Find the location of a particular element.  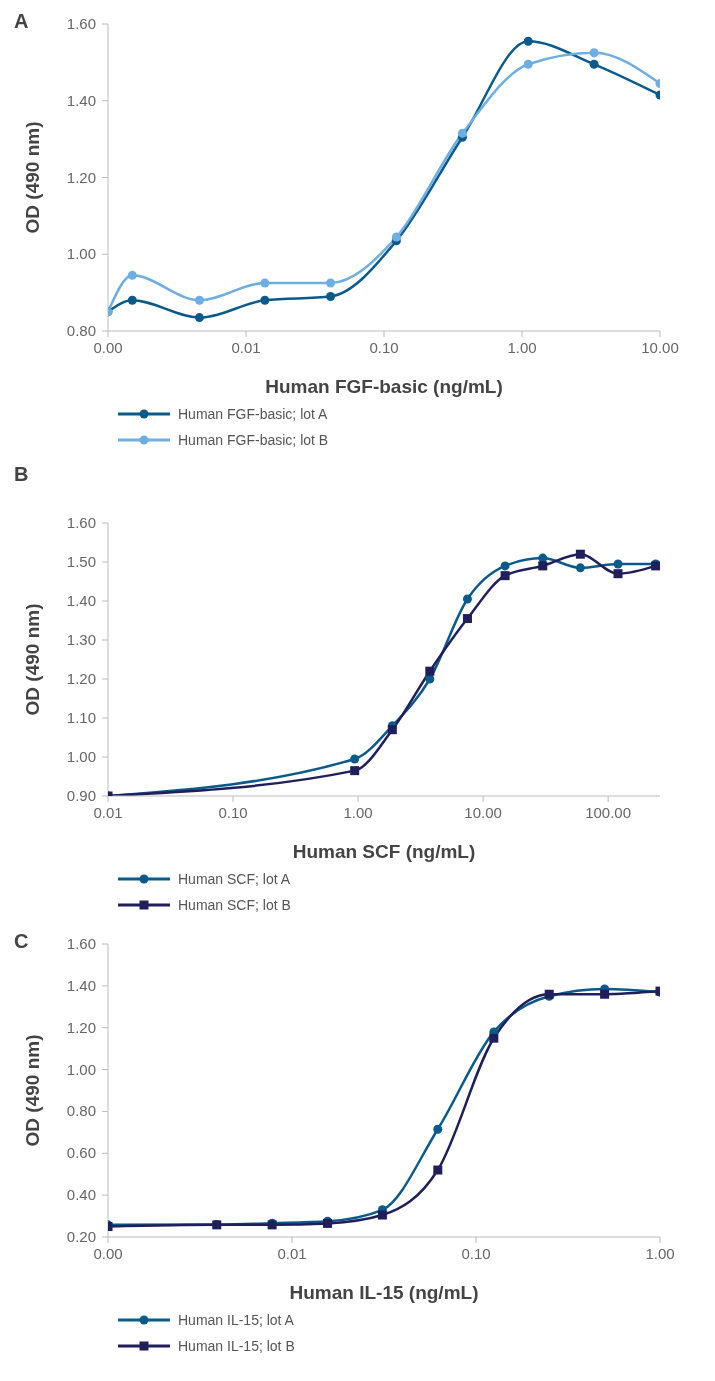

legend-label: Human FGF-basic; lot B is located at coordinates (253, 440).